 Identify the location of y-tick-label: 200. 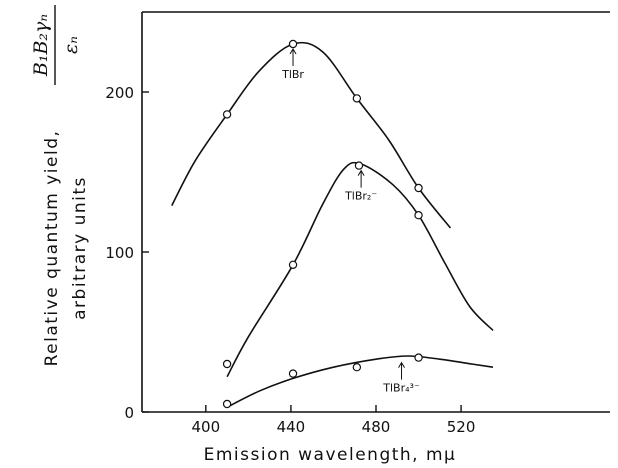
(119, 93).